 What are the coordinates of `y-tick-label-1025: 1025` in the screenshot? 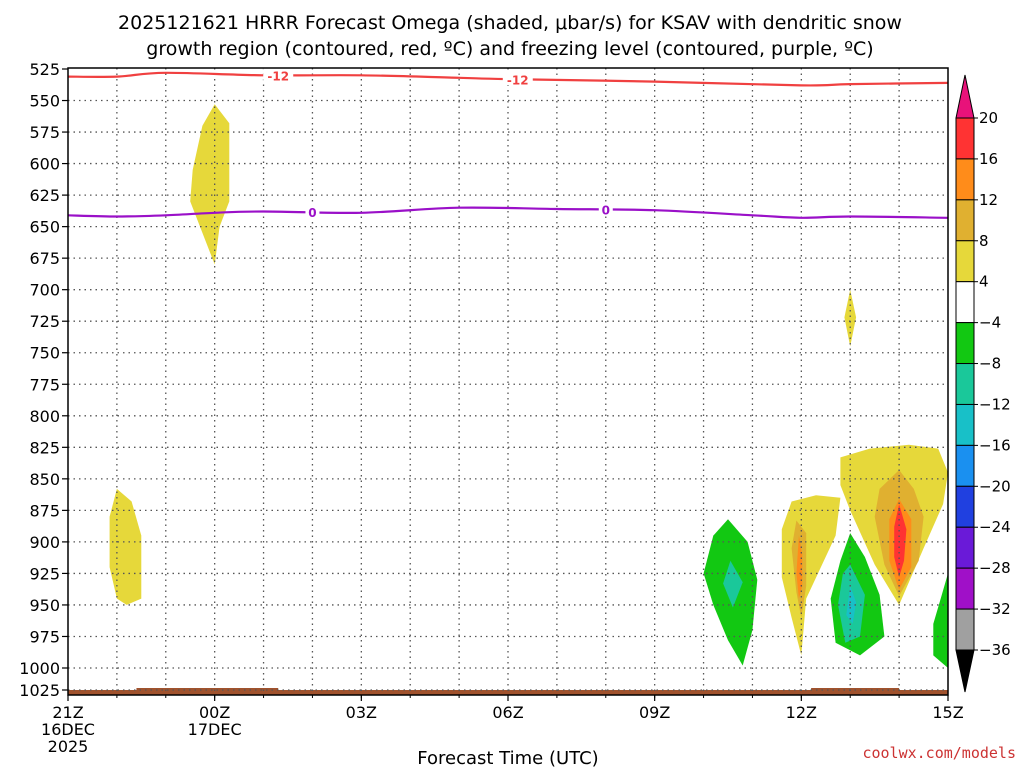 It's located at (39, 690).